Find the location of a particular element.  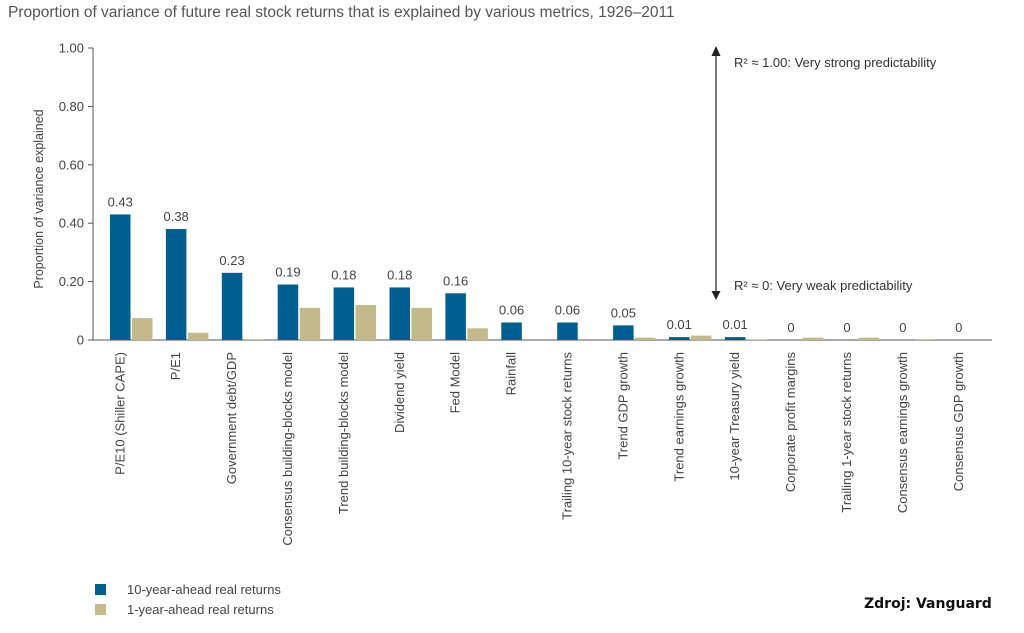

category-label: Trend earnings growth is located at coordinates (678, 417).